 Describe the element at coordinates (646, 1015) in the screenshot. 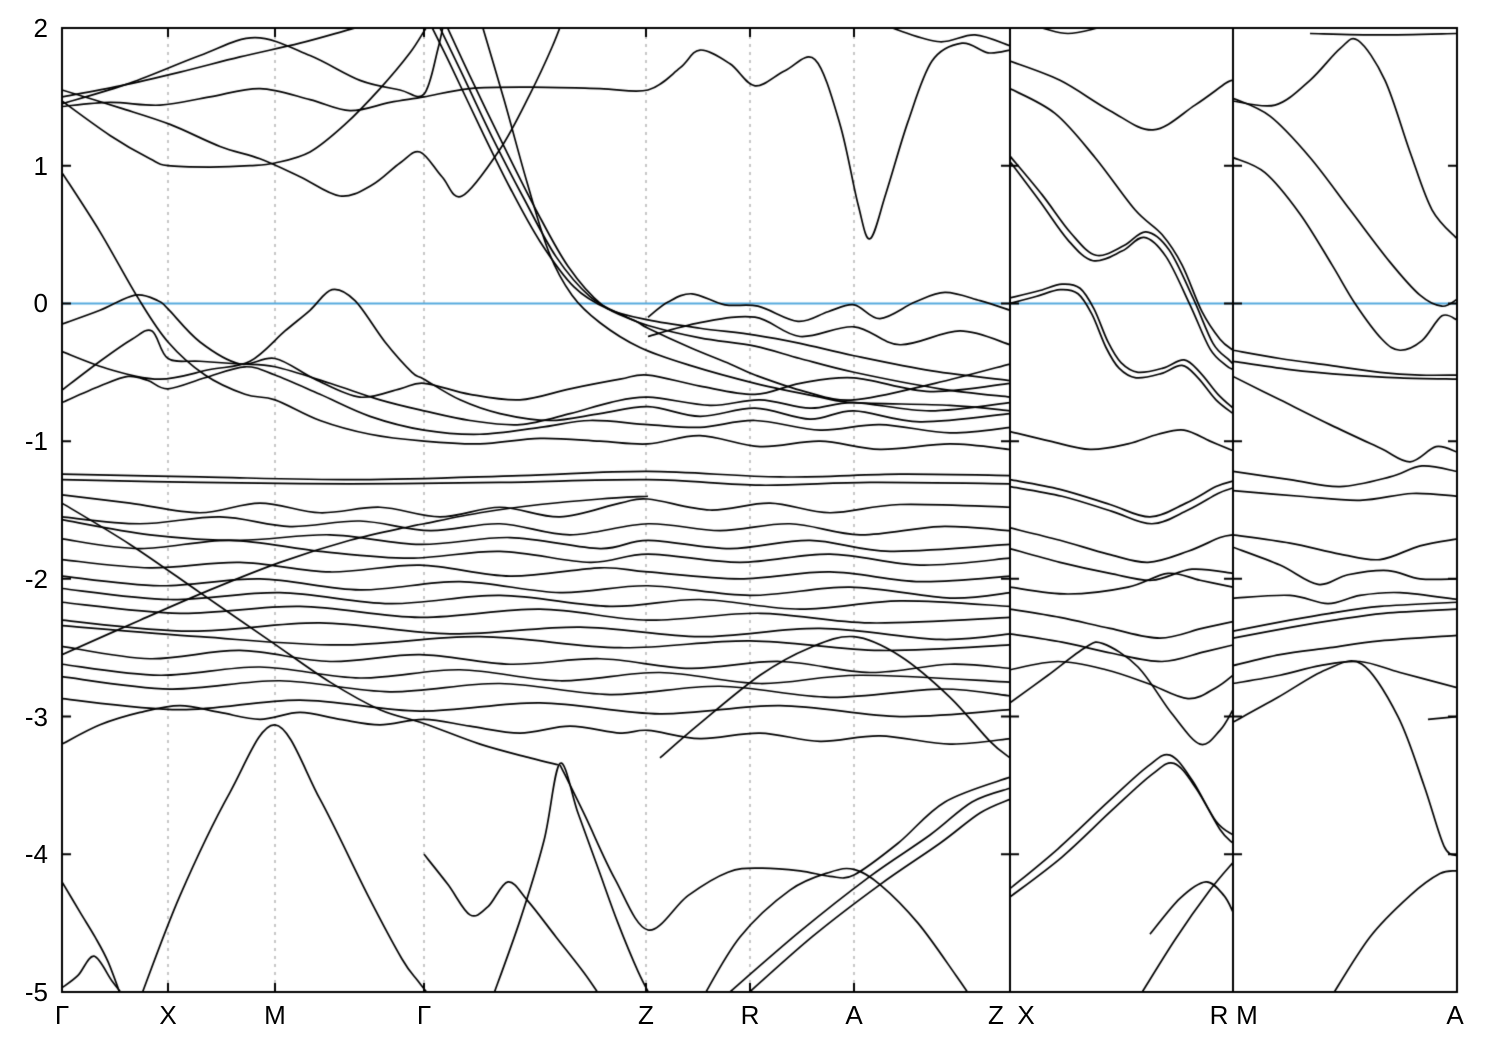

I see `x-tick-label-z: Z` at that location.